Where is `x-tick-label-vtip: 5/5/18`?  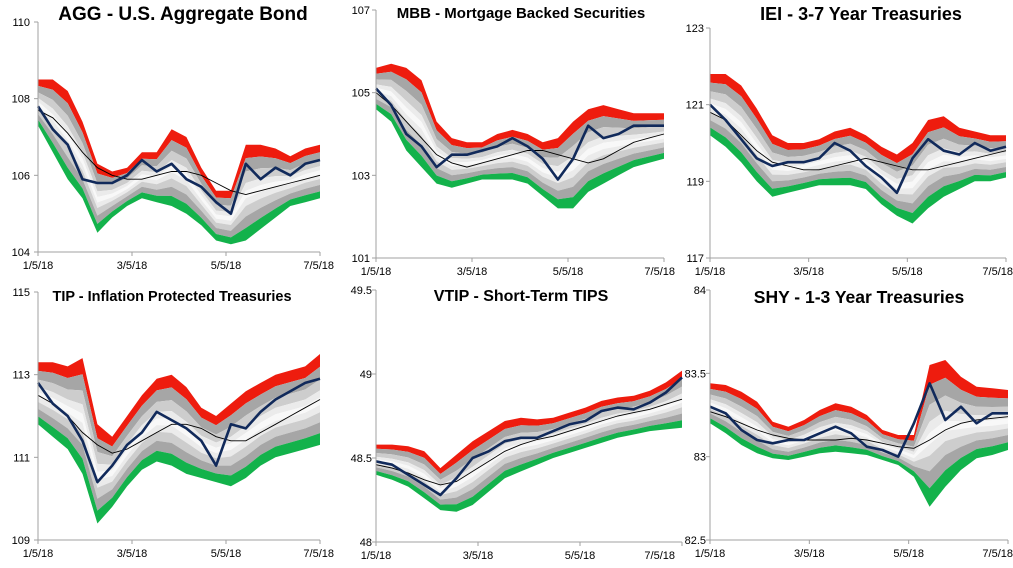 x-tick-label-vtip: 5/5/18 is located at coordinates (580, 556).